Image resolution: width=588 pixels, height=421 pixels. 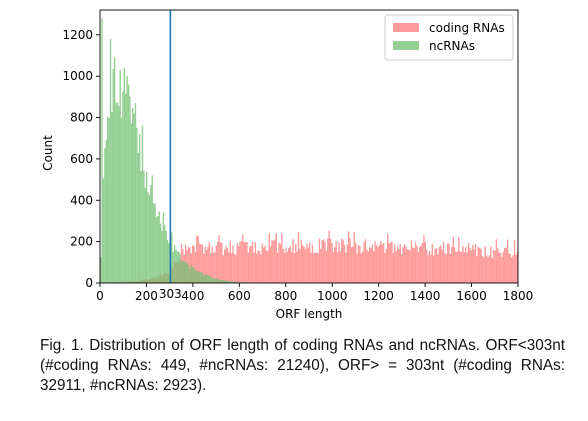 What do you see at coordinates (406, 45) in the screenshot?
I see `legend-swatch` at bounding box center [406, 45].